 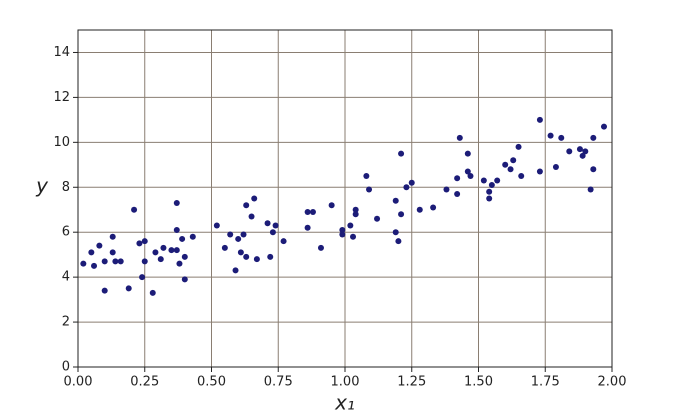 I want to click on x-tick-label: 1.25, so click(x=411, y=382).